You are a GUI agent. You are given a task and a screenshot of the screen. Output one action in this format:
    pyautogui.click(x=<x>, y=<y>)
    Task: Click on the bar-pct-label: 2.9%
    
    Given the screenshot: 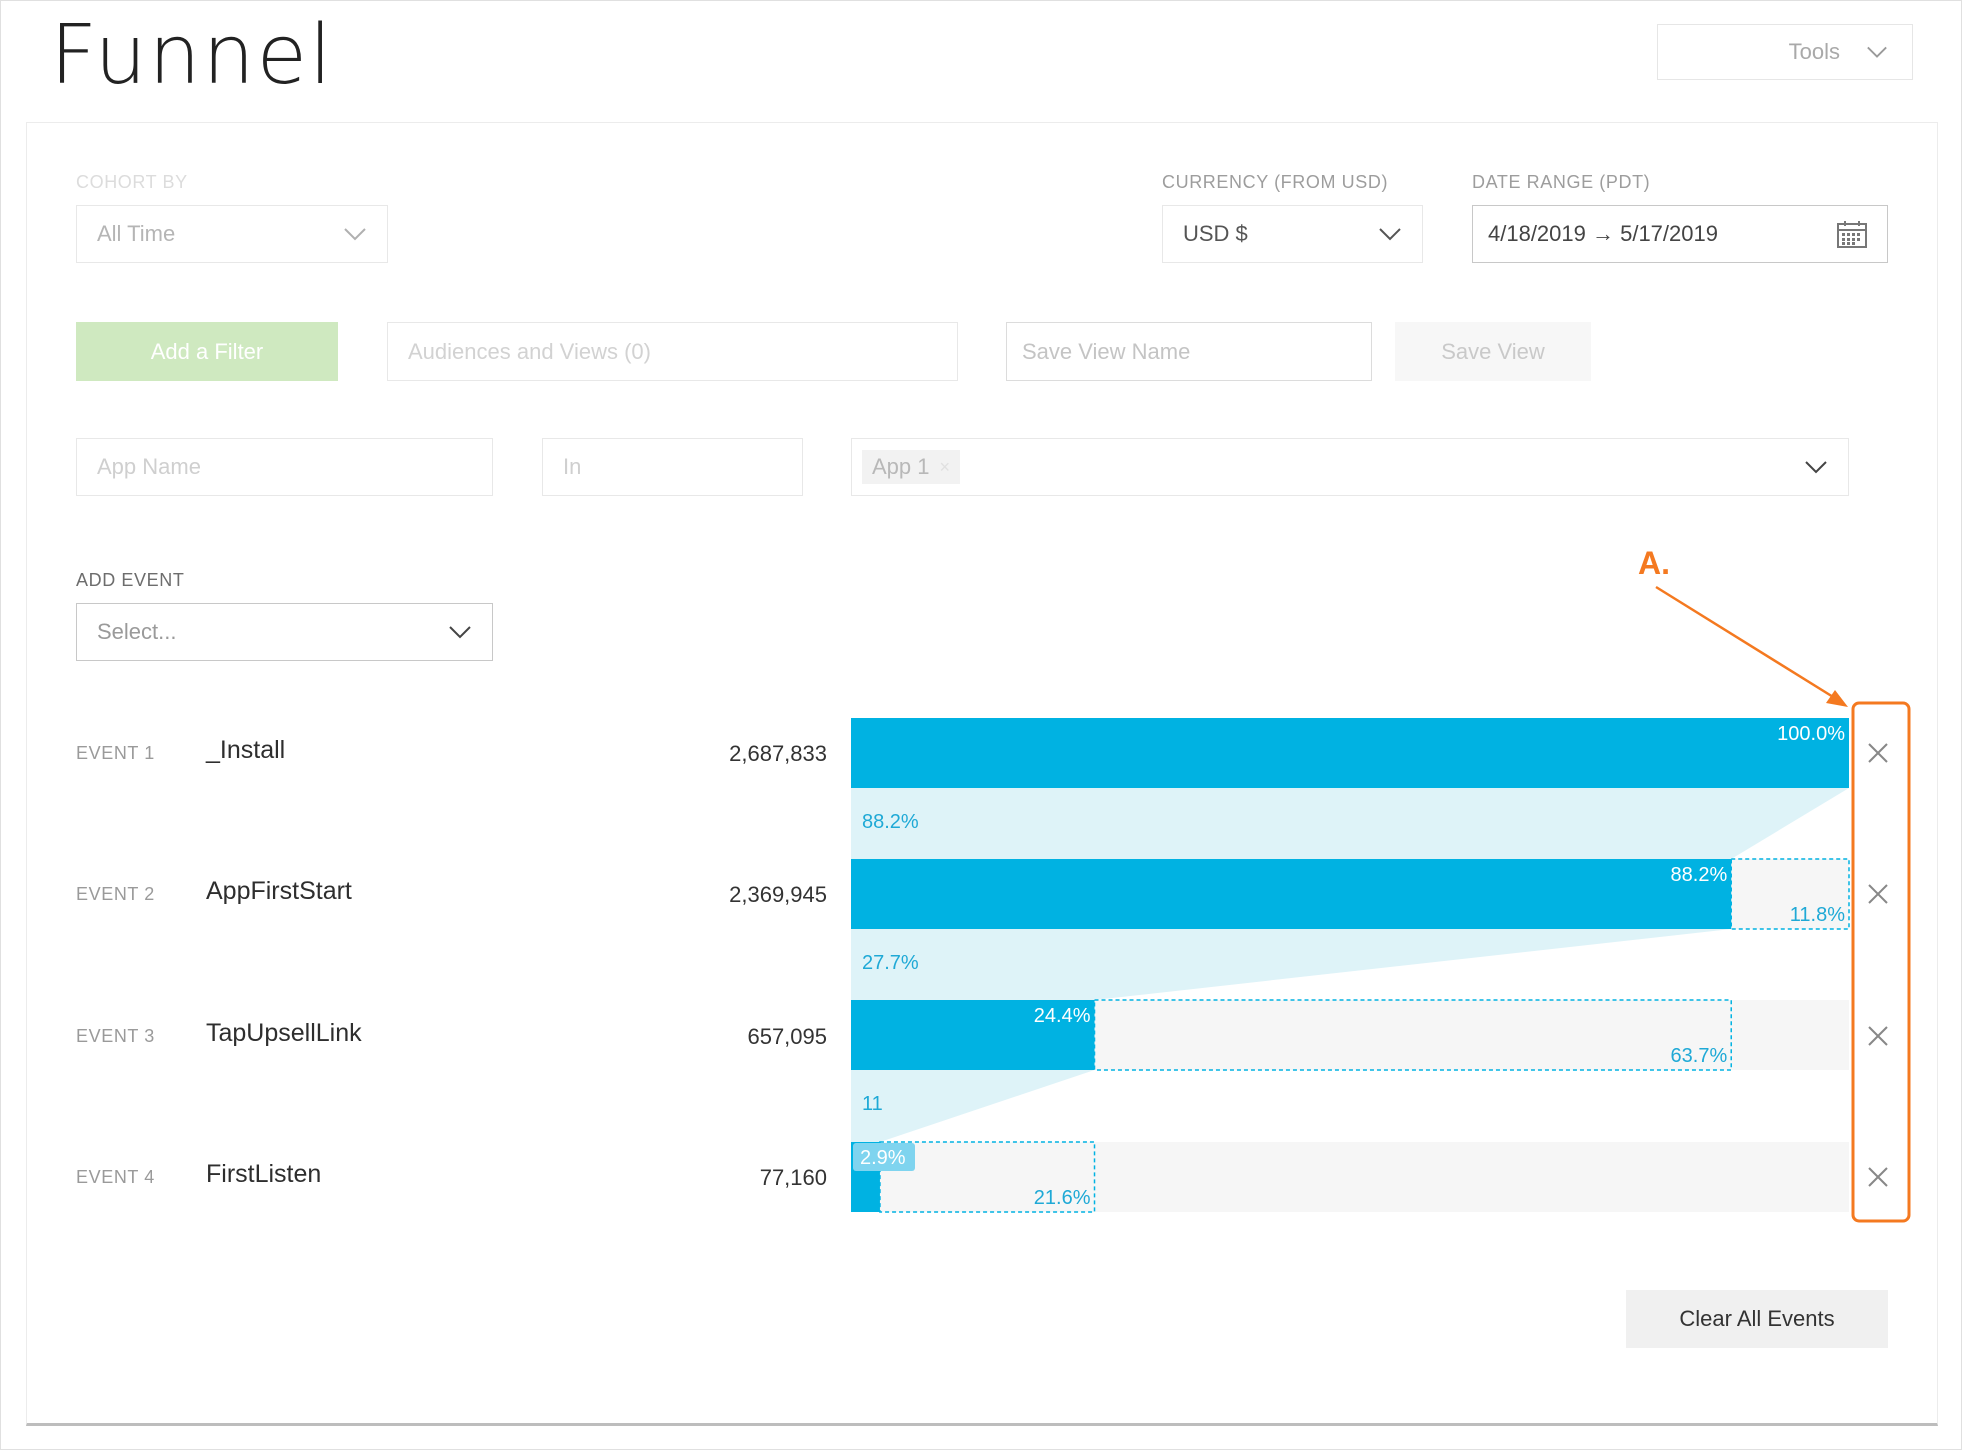 What is the action you would take?
    pyautogui.click(x=883, y=1158)
    